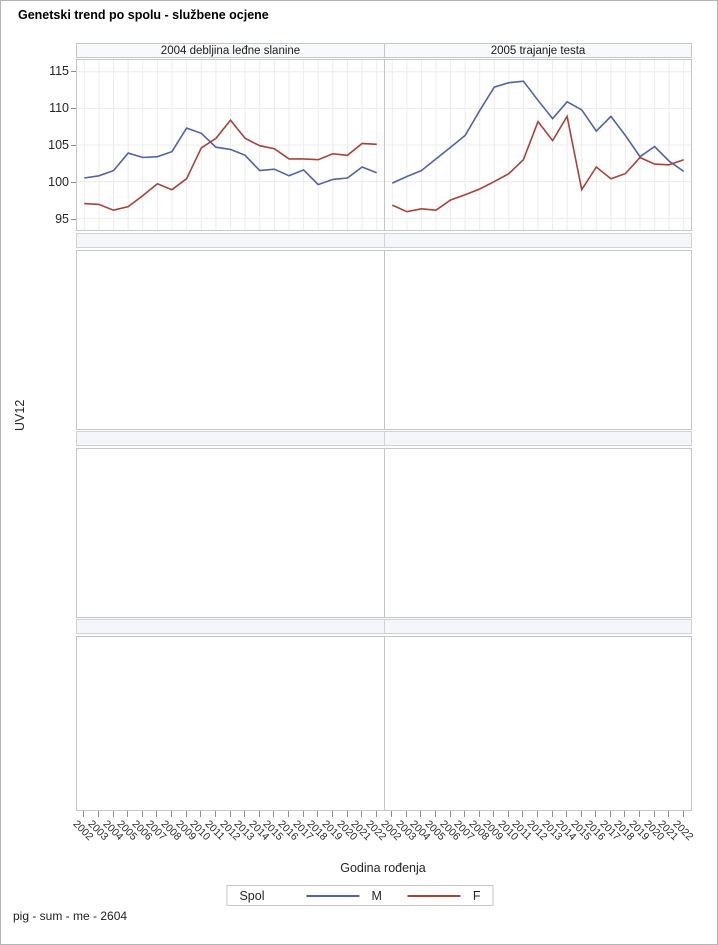 The image size is (718, 945). Describe the element at coordinates (58, 182) in the screenshot. I see `y-tick-label: 100` at that location.